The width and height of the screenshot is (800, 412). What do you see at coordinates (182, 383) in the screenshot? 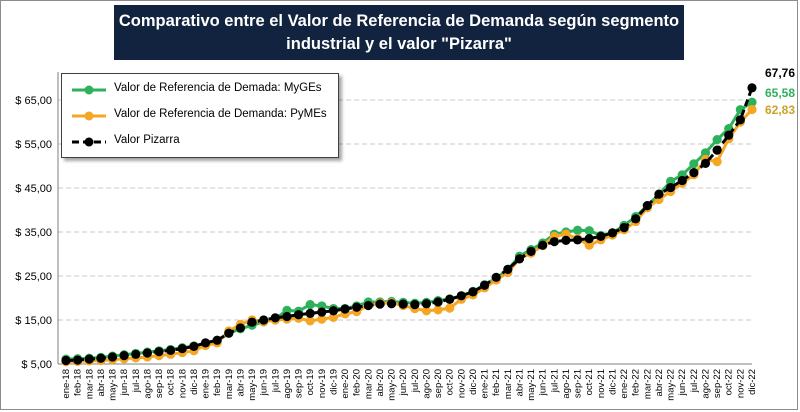
I see `x-tick-label: nov-18` at bounding box center [182, 383].